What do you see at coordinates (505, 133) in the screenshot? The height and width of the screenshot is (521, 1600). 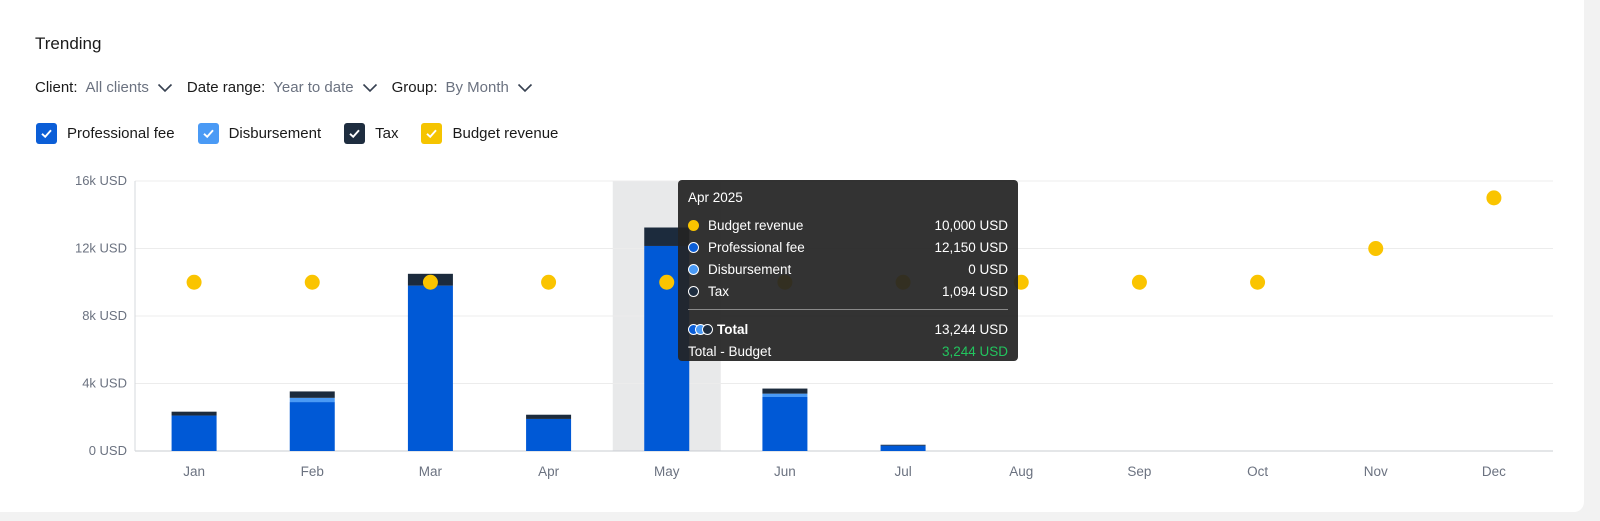 I see `legend-label: Budget revenue` at bounding box center [505, 133].